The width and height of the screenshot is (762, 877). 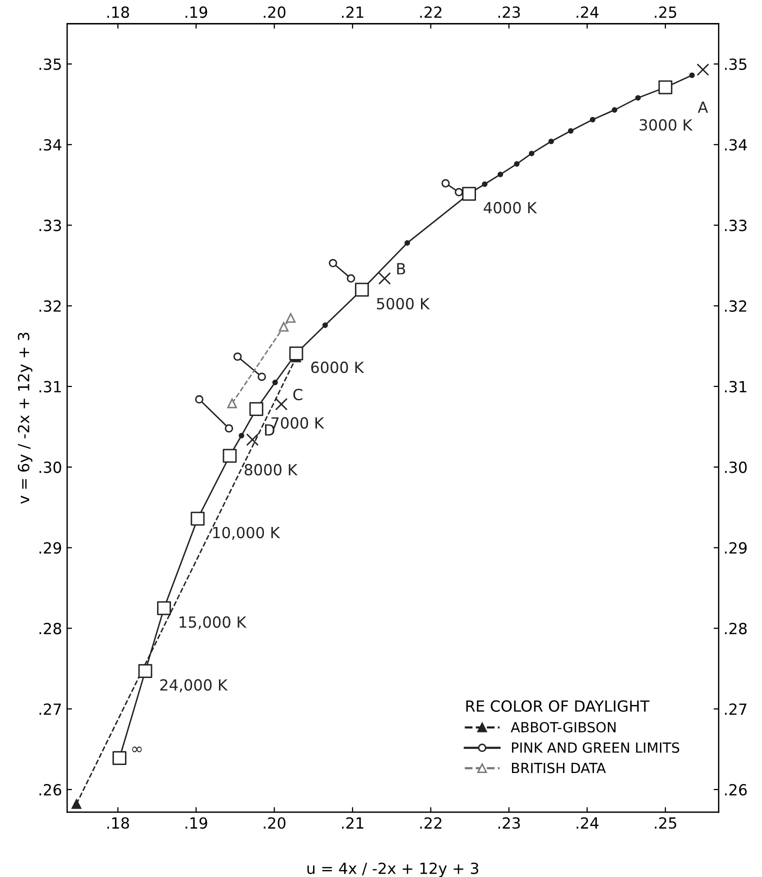 I want to click on y-tick-label: .26, so click(x=51, y=790).